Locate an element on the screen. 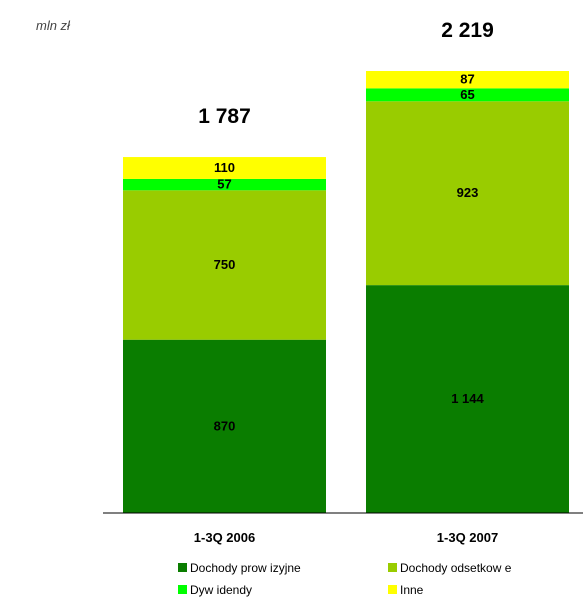 This screenshot has height=601, width=583. legend-item-dochody-odsetkowe: Dochody odsetkow e is located at coordinates (449, 568).